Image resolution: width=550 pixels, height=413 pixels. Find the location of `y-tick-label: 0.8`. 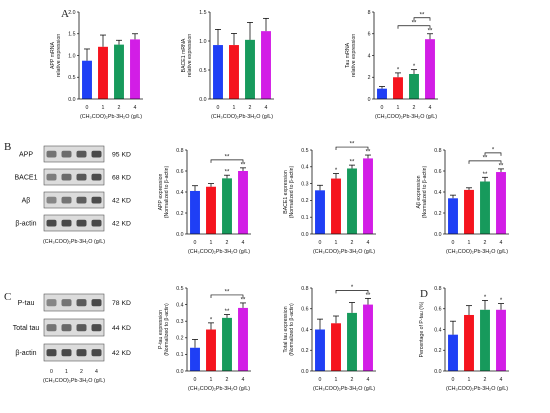

y-tick-label: 0.8 is located at coordinates (437, 289).